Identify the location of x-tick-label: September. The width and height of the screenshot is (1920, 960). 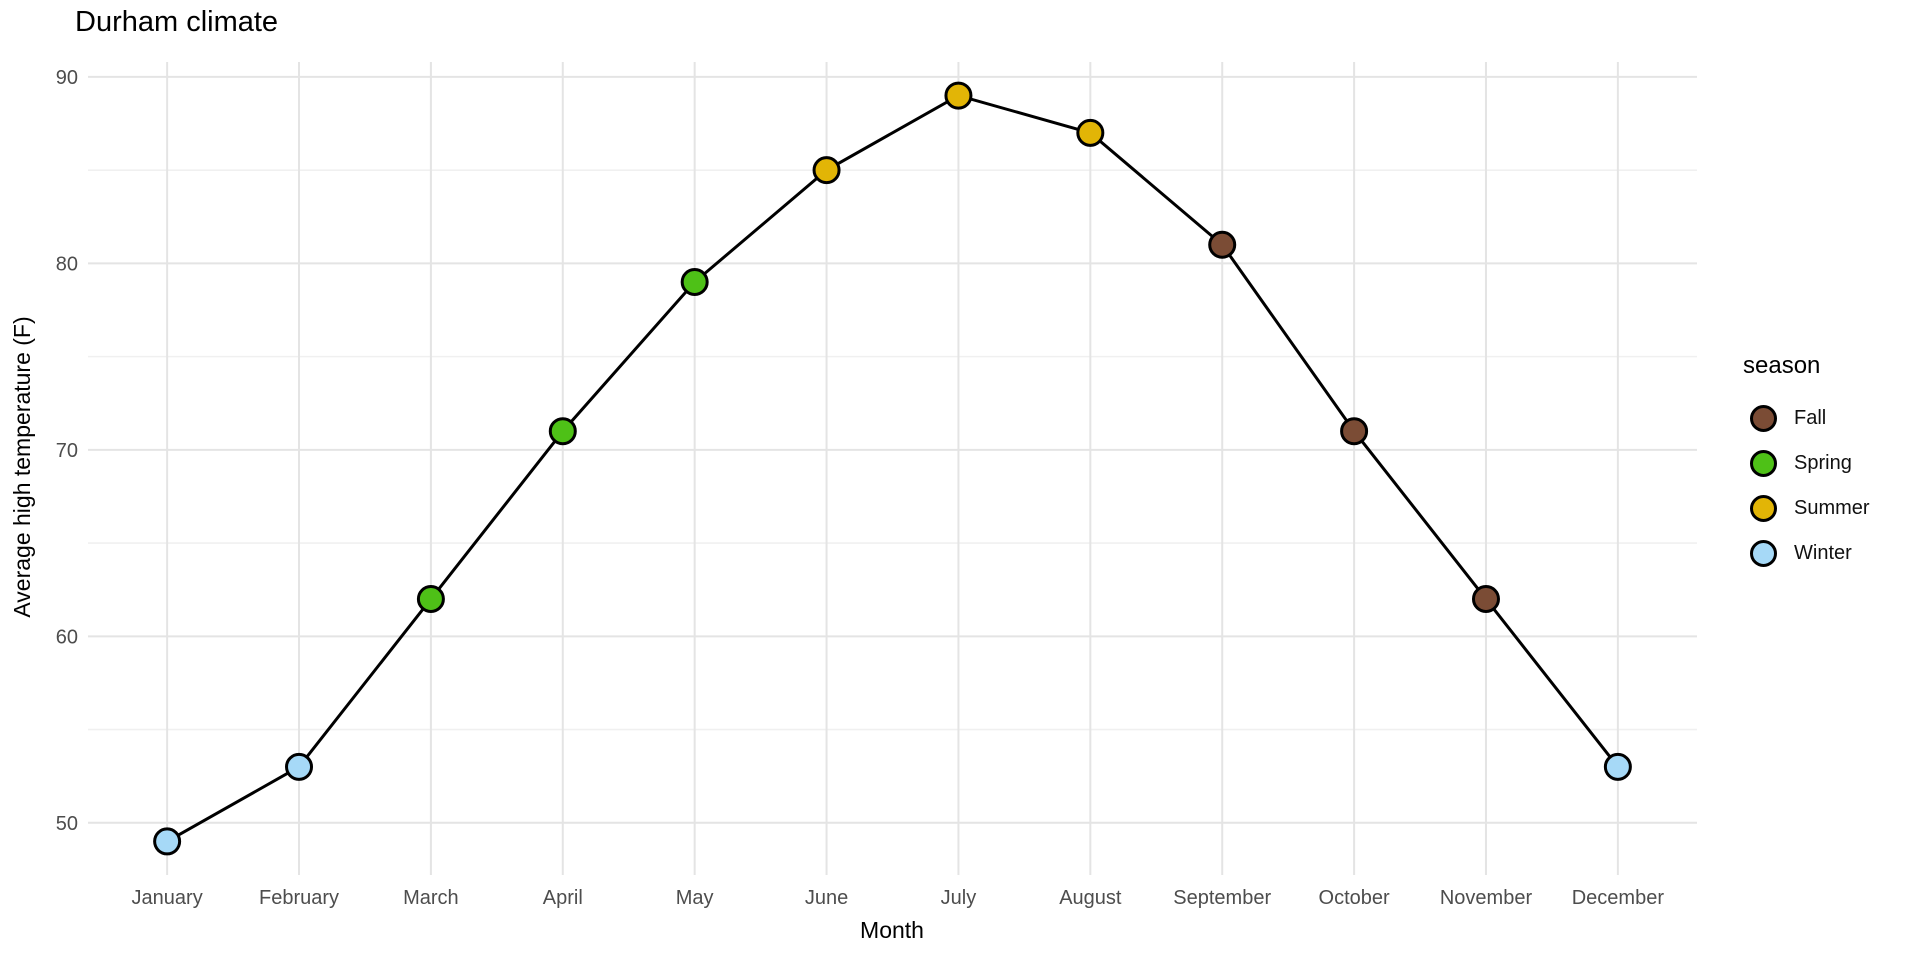
(1222, 898).